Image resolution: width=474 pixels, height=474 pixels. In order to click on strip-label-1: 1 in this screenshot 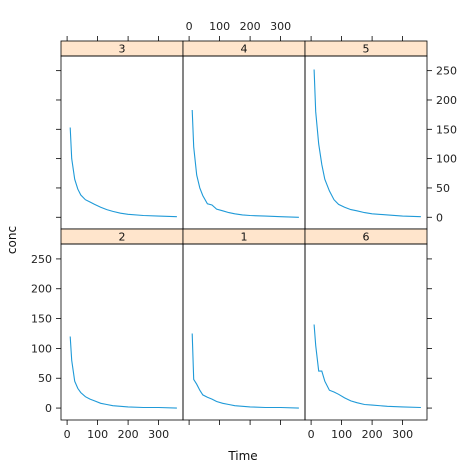, I will do `click(244, 237)`.